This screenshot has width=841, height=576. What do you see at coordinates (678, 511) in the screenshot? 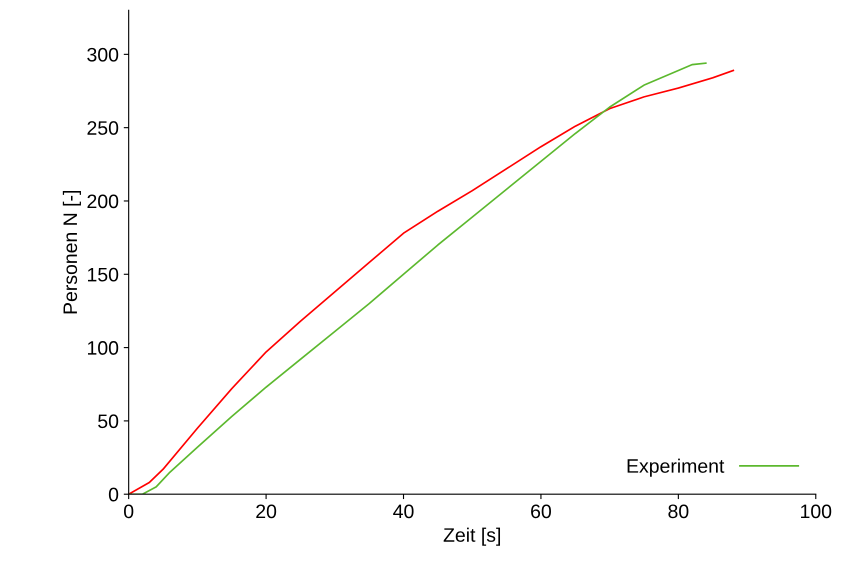
I see `x-tick-label: 80` at bounding box center [678, 511].